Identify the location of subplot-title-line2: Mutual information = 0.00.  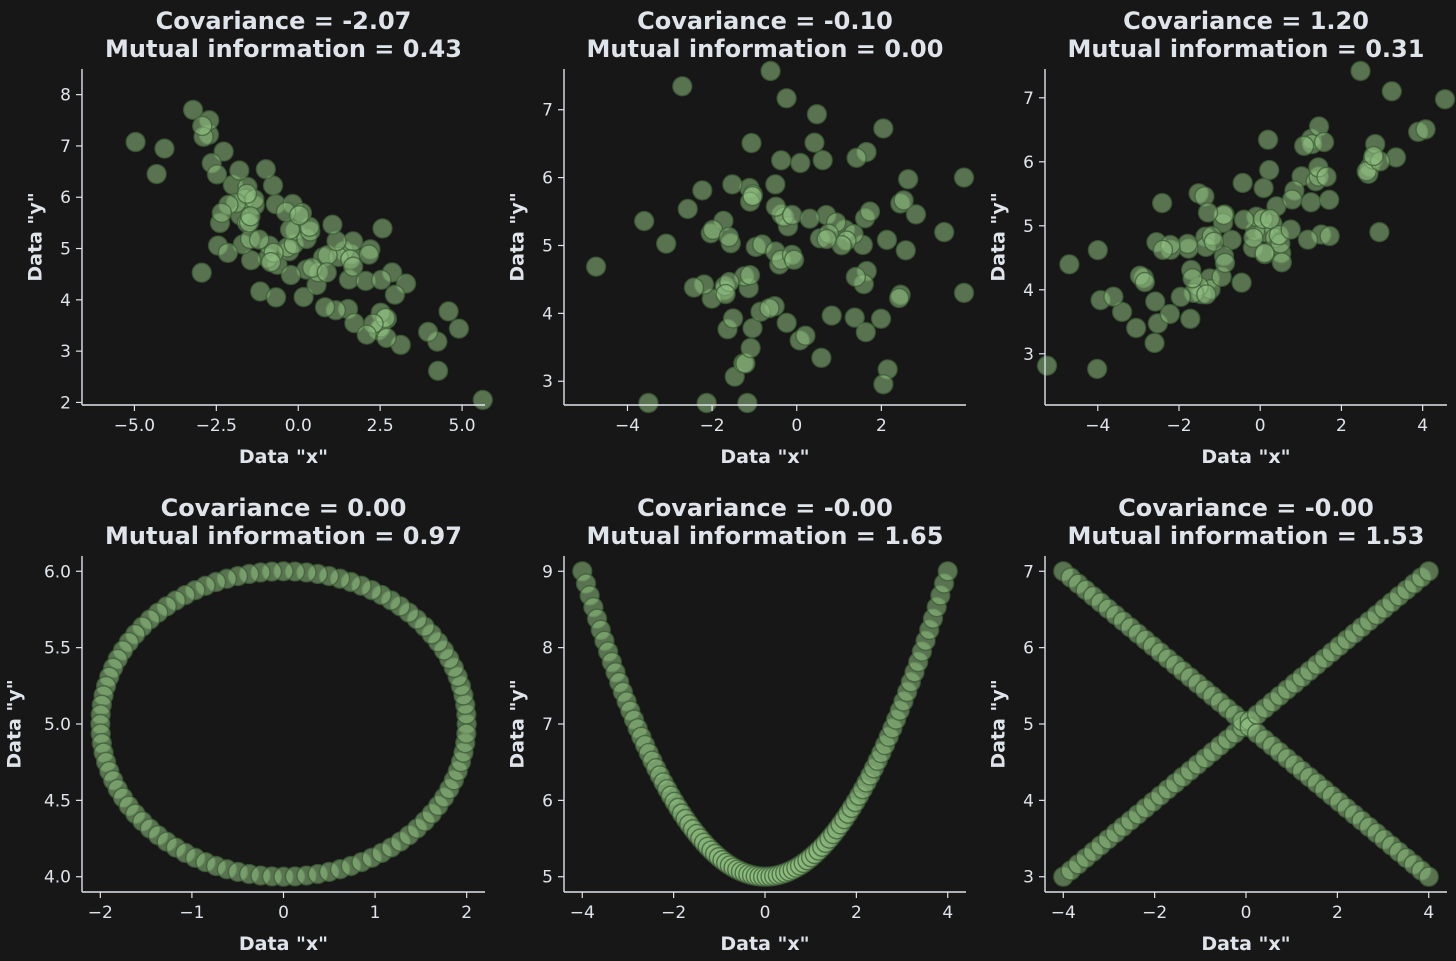
(765, 49).